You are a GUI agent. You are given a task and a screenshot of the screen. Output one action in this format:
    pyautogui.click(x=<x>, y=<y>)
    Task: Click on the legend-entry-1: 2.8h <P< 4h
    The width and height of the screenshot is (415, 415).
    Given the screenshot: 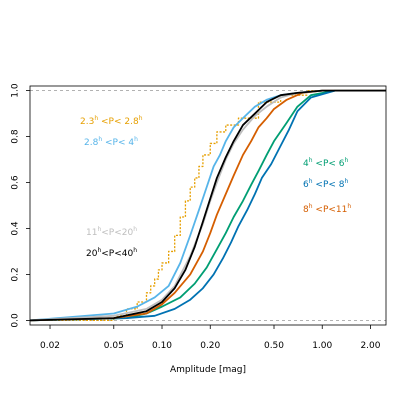 What is the action you would take?
    pyautogui.click(x=111, y=142)
    